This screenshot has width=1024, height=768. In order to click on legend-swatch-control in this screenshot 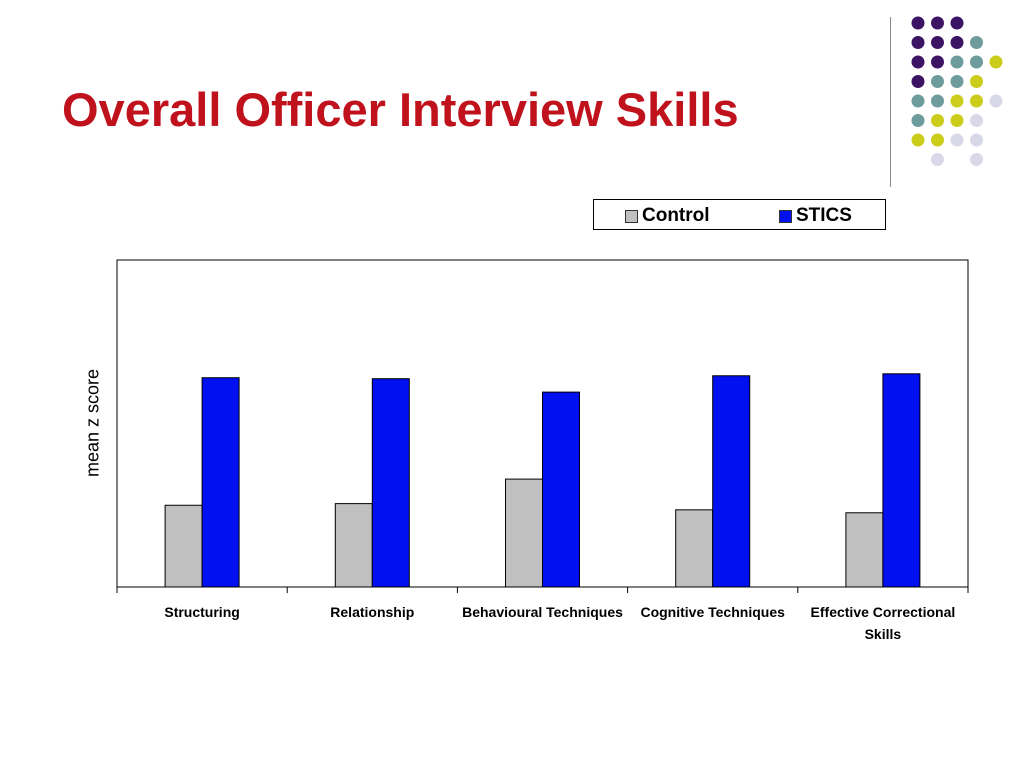, I will do `click(631, 216)`.